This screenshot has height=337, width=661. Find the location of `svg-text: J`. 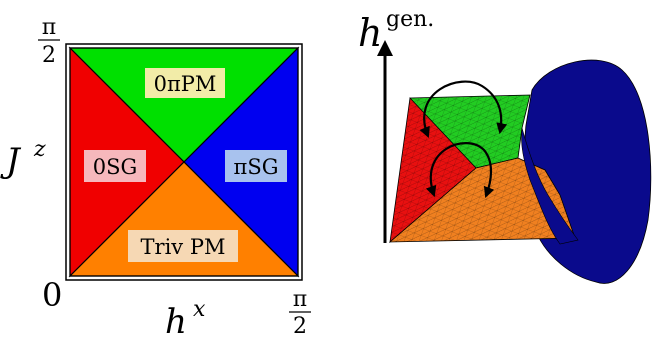

svg-text: J is located at coordinates (11, 161).